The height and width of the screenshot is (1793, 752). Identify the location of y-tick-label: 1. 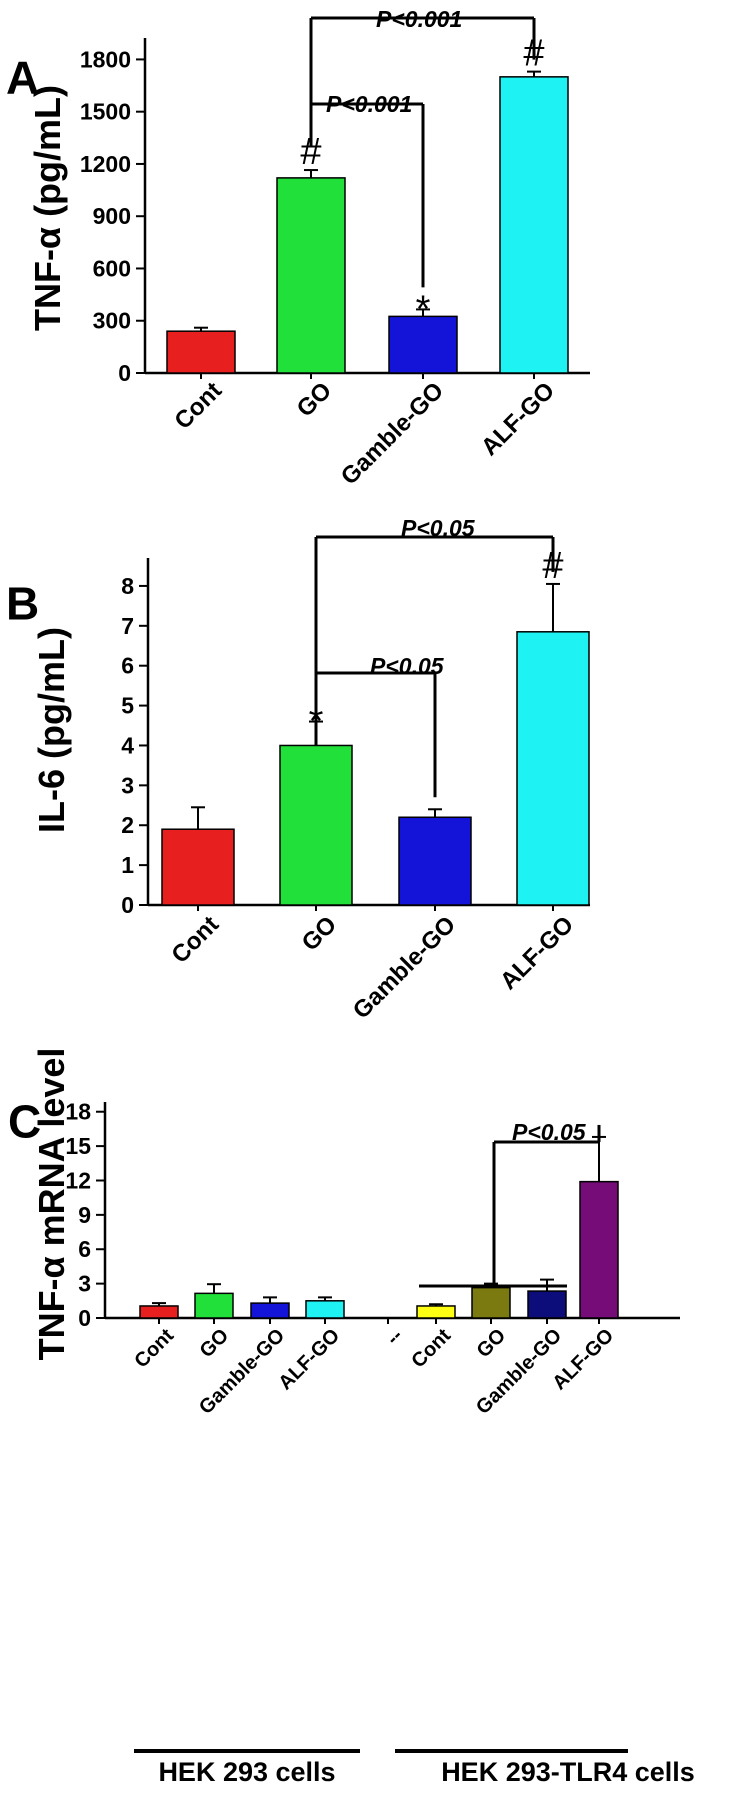
(127, 865).